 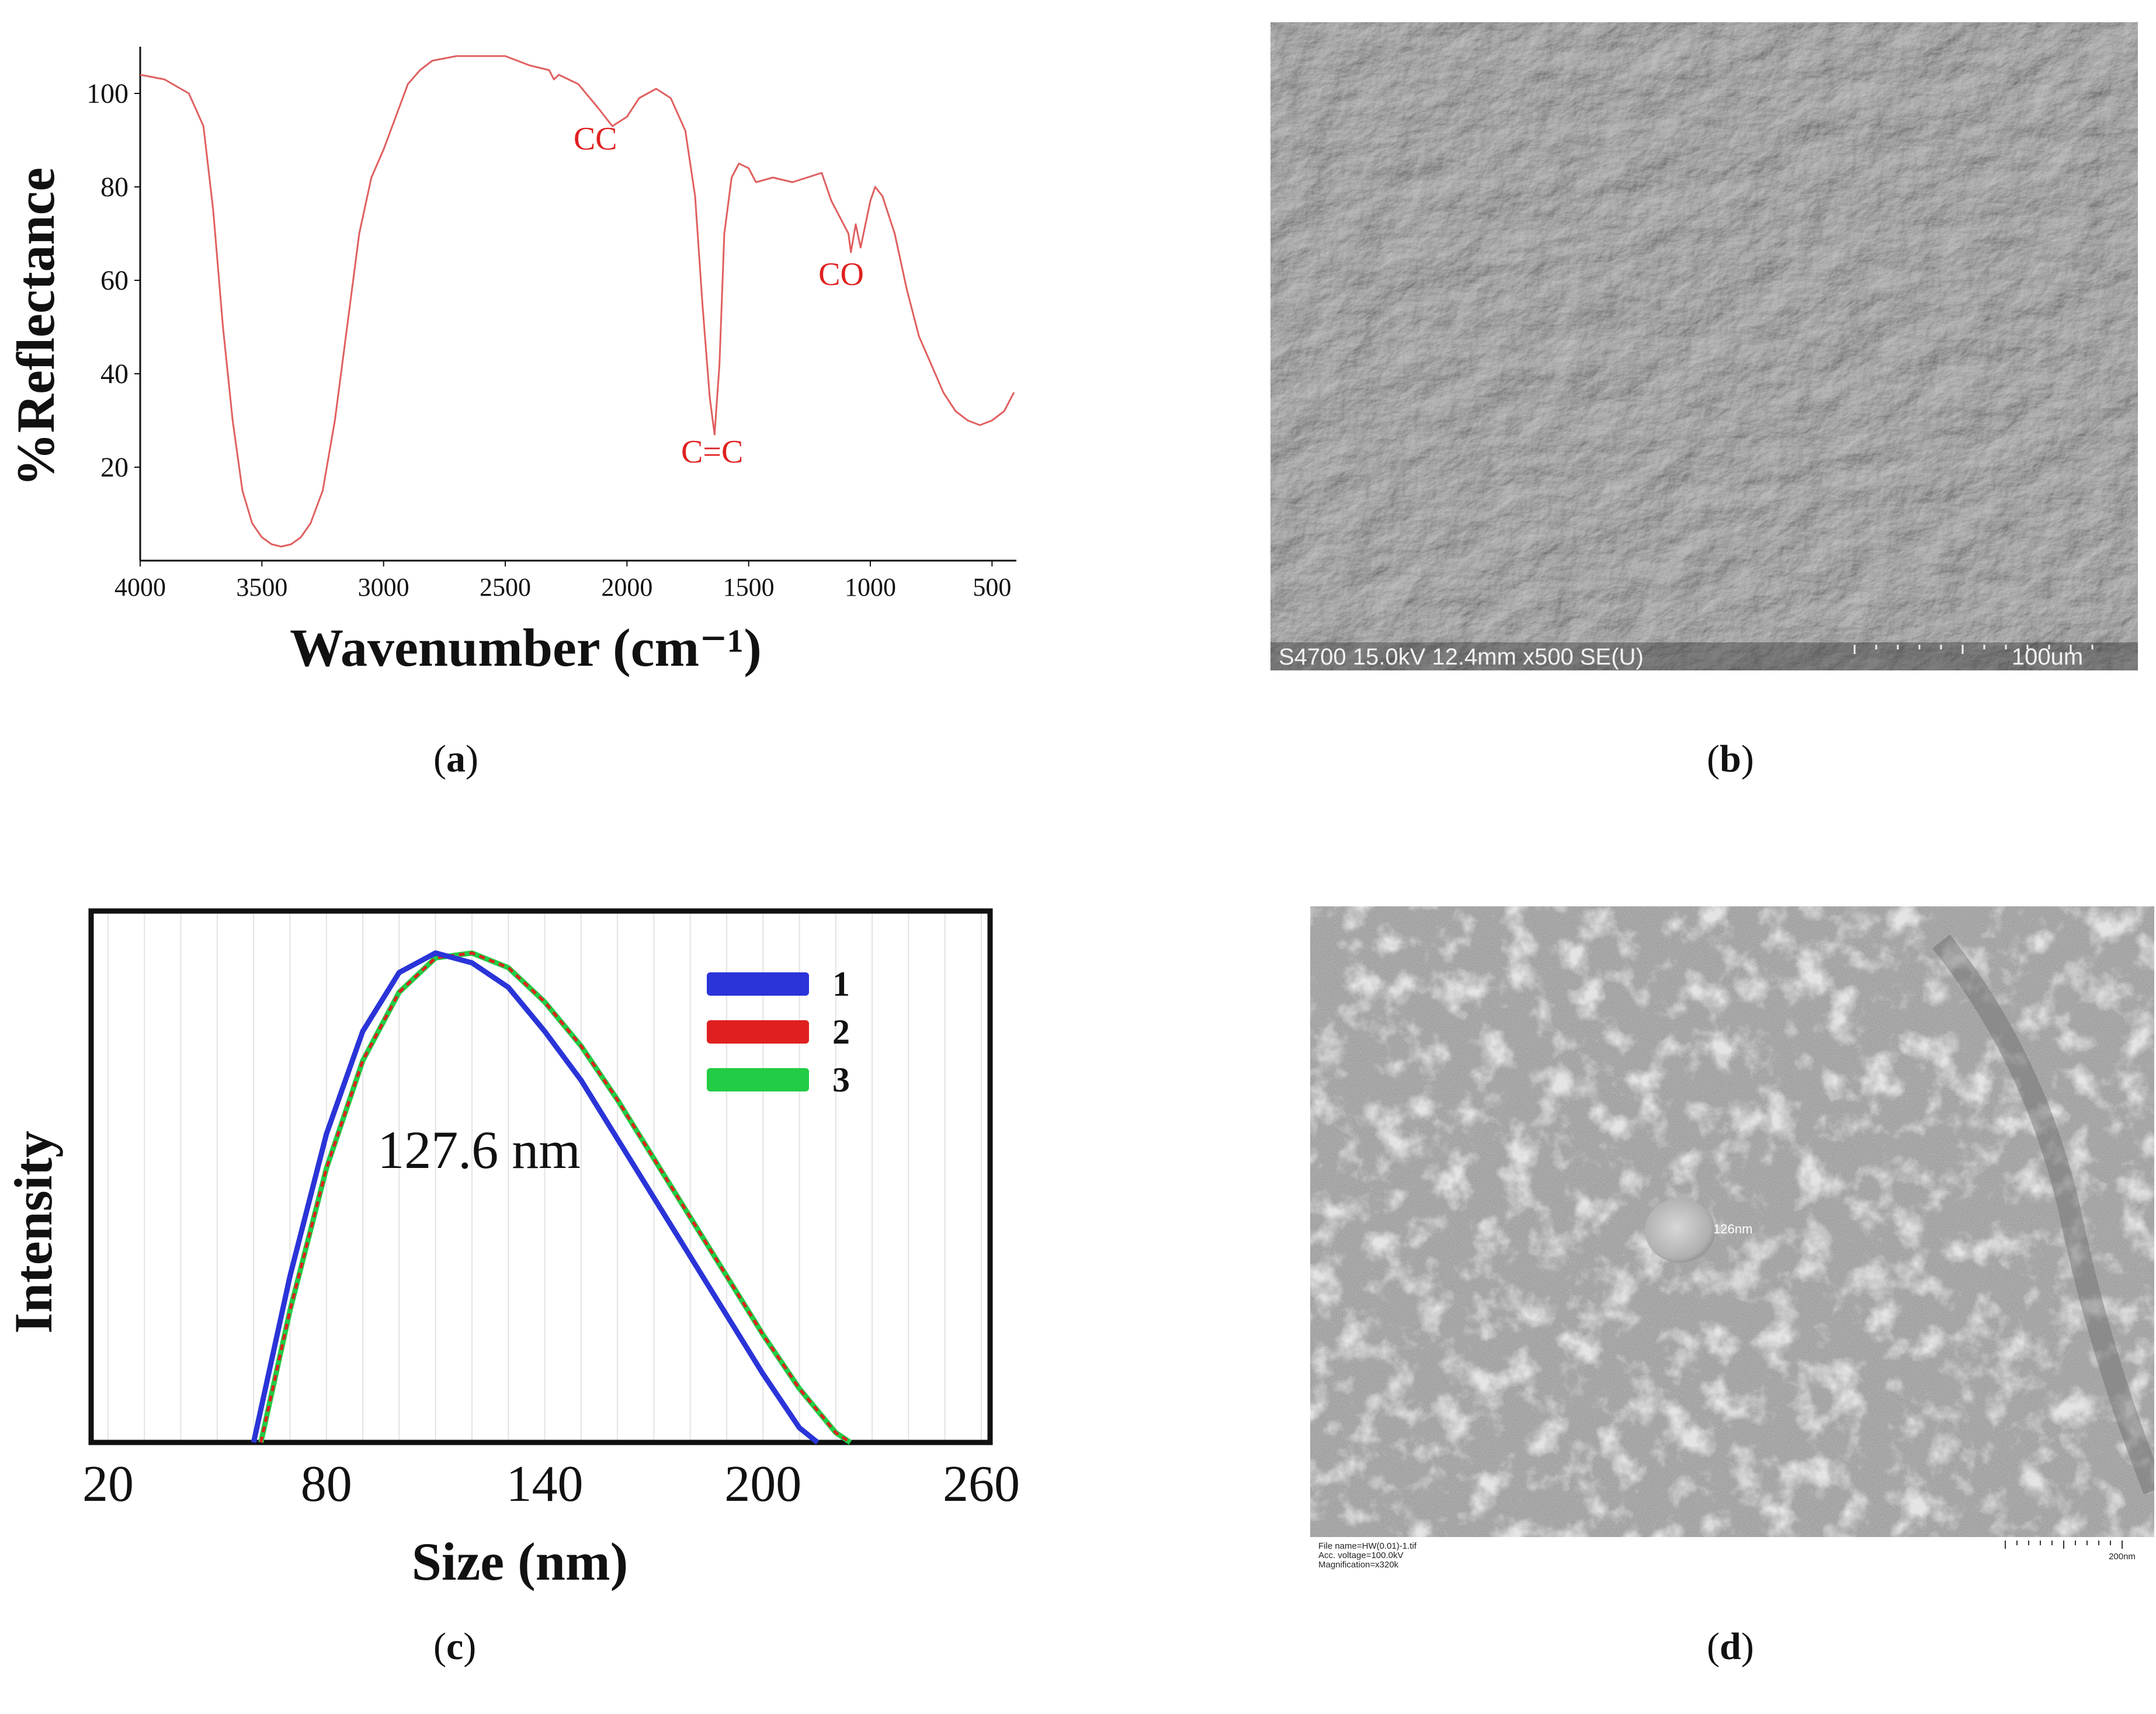 I want to click on ftir-xlabel: Wavenumber (cm⁻¹), so click(x=526, y=647).